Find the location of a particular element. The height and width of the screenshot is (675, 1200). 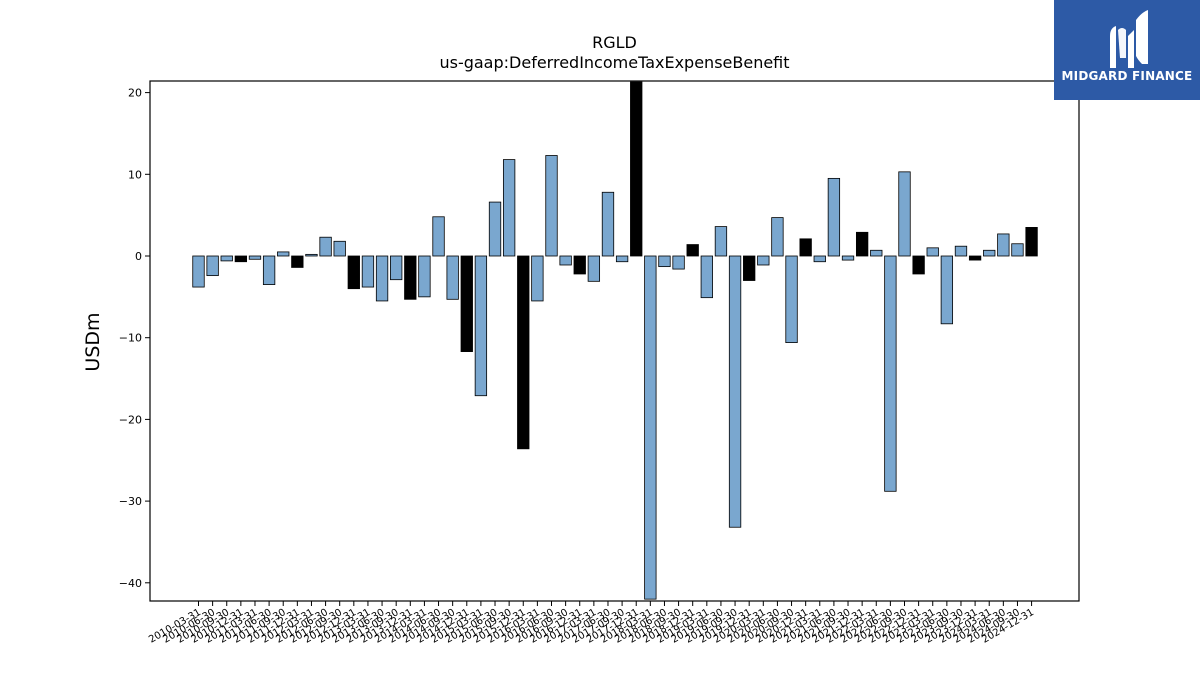

chart-subtitle: us-gaap:DeferredIncomeTaxExpenseBenefit is located at coordinates (614, 62).